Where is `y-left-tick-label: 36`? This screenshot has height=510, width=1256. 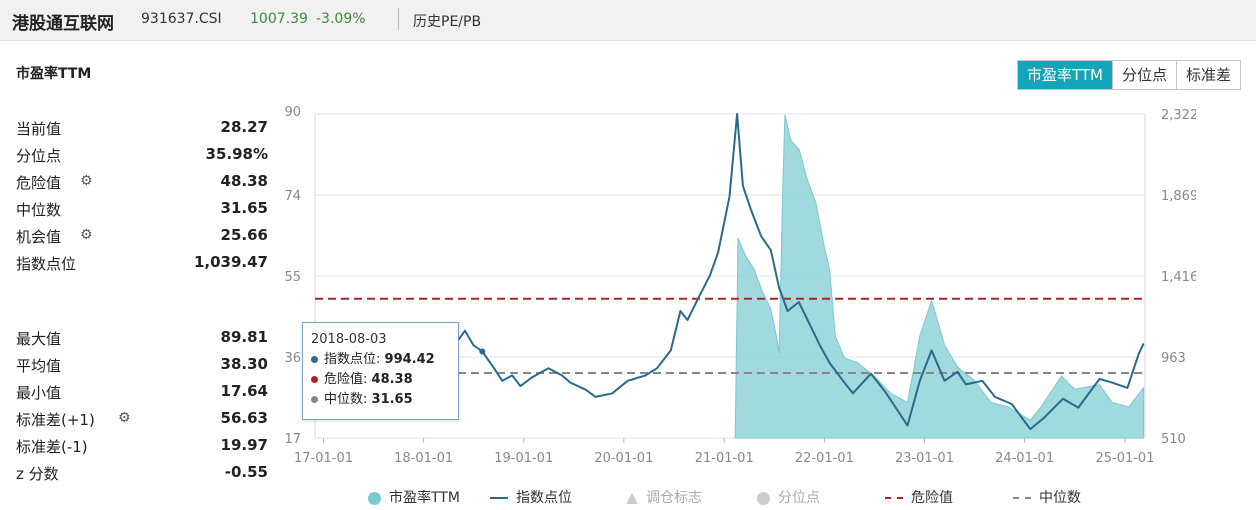
y-left-tick-label: 36 is located at coordinates (292, 358).